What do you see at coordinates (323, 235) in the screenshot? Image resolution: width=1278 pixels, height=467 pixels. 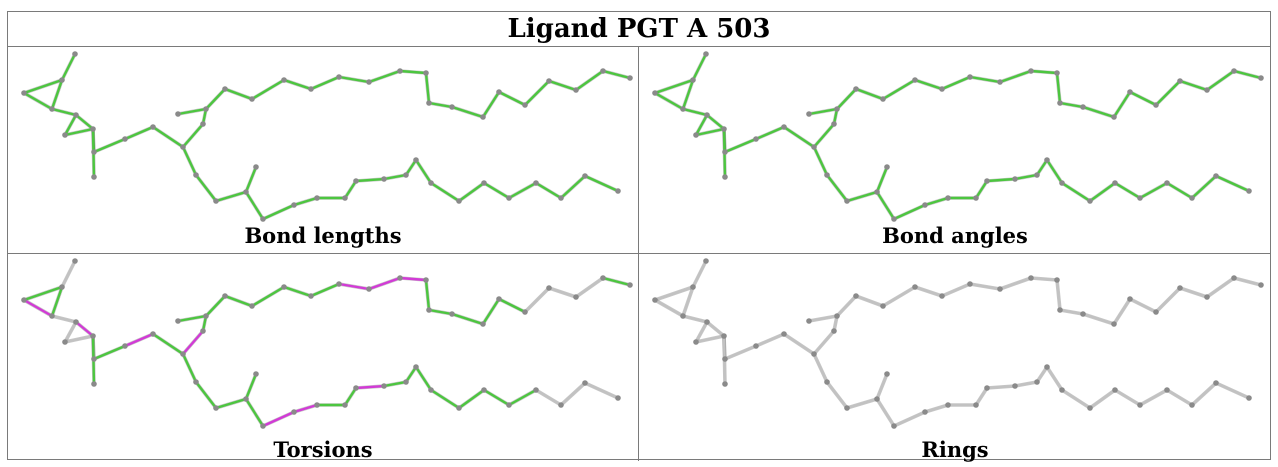 I see `caption-bond-lengths: Bond lengths` at bounding box center [323, 235].